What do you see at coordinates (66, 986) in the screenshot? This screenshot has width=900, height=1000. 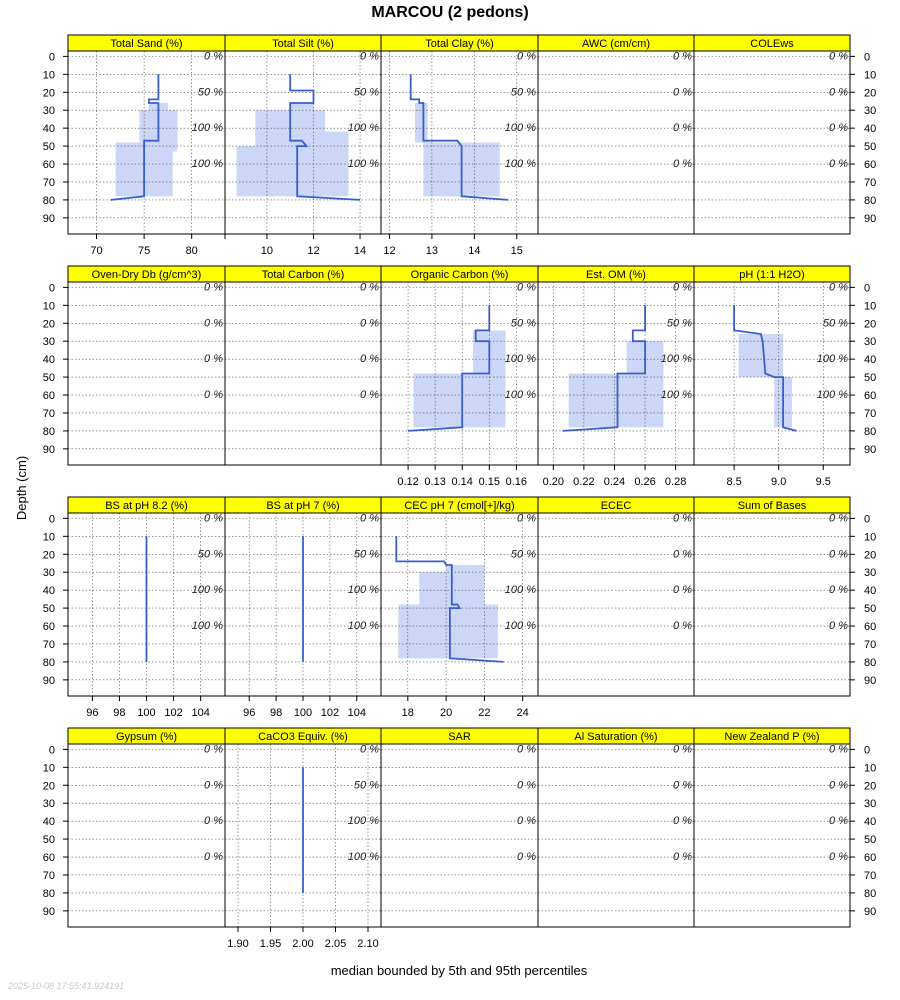 I see `timestamp: 2025-10-08 17:55:41.924191` at bounding box center [66, 986].